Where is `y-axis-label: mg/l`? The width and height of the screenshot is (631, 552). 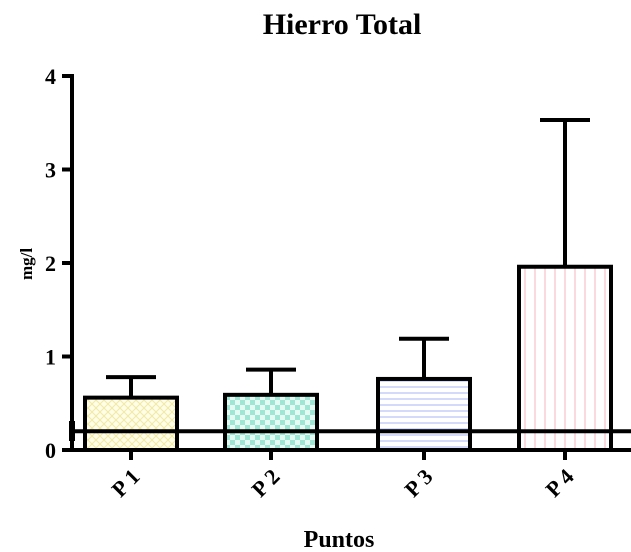
y-axis-label: mg/l is located at coordinates (26, 264).